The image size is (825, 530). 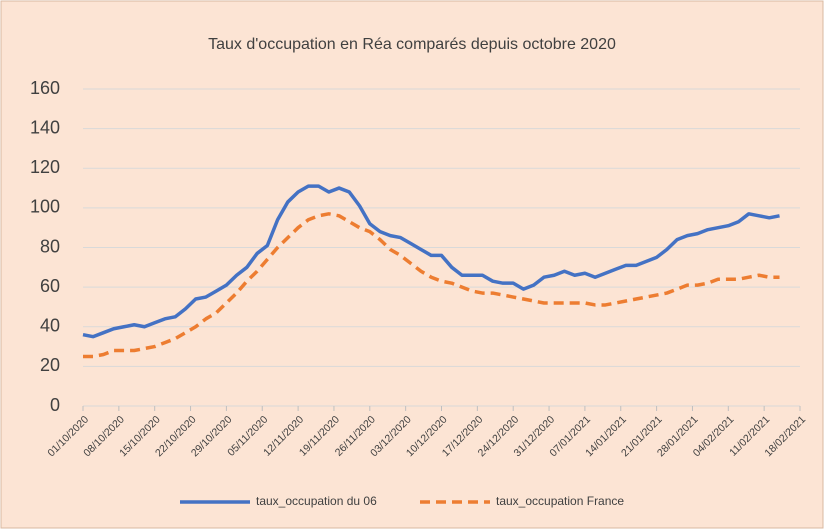 What do you see at coordinates (45, 88) in the screenshot?
I see `y-tick-label: 160` at bounding box center [45, 88].